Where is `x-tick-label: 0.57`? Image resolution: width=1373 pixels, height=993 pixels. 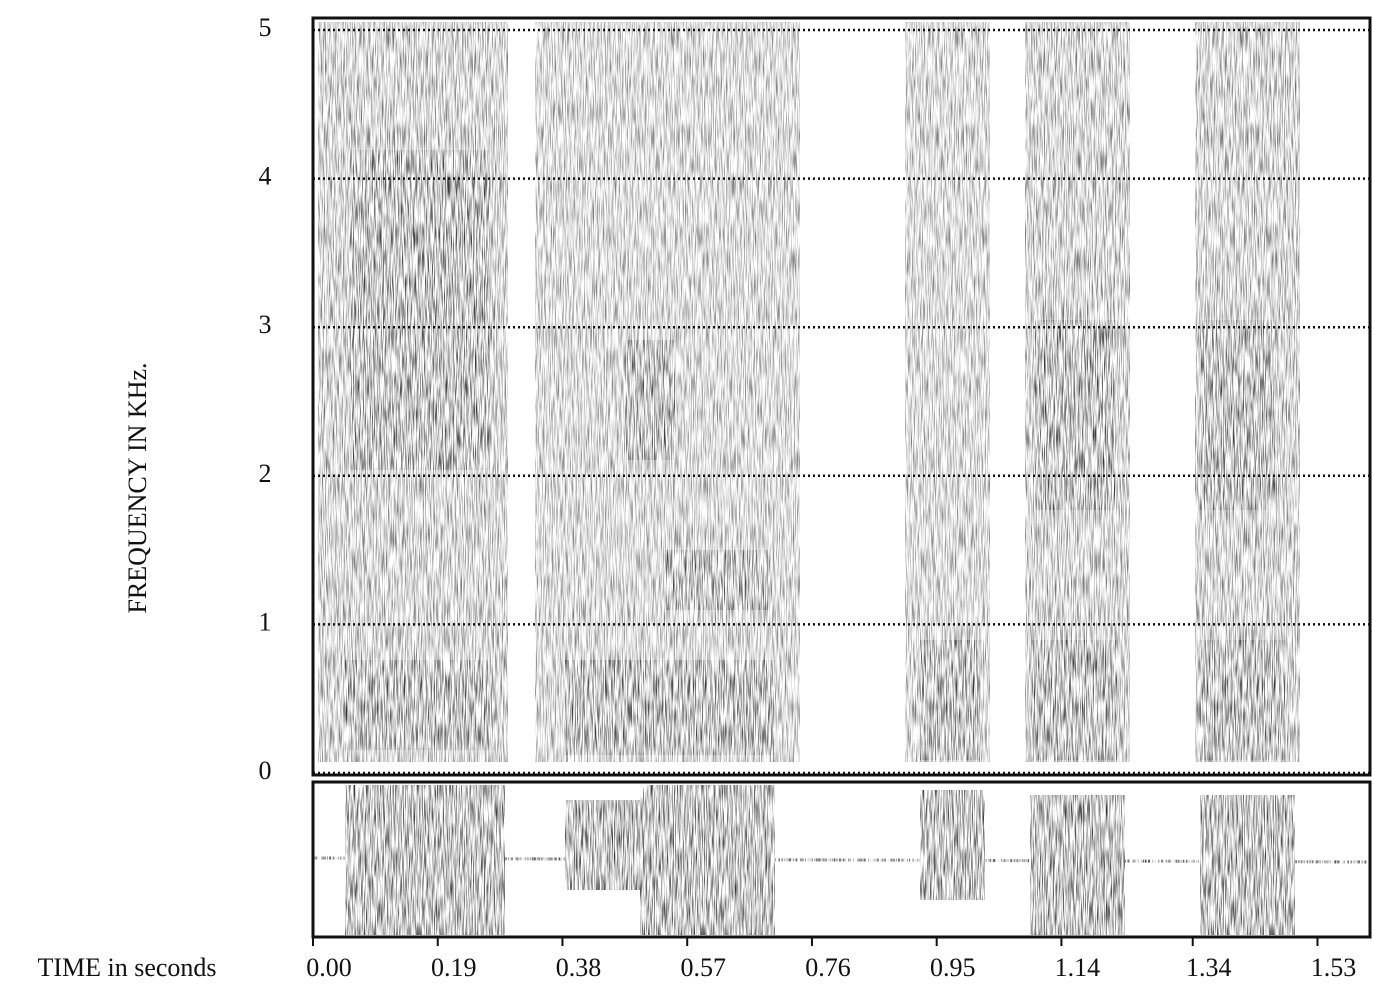 x-tick-label: 0.57 is located at coordinates (703, 967).